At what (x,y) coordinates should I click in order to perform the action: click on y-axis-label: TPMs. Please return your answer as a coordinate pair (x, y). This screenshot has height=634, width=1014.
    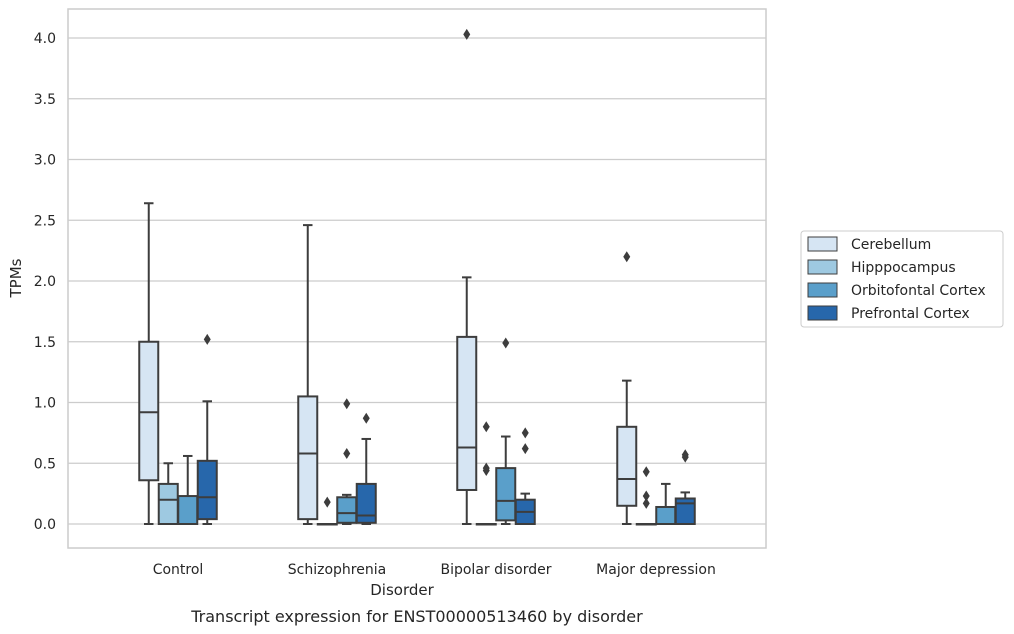
    Looking at the image, I should click on (16, 278).